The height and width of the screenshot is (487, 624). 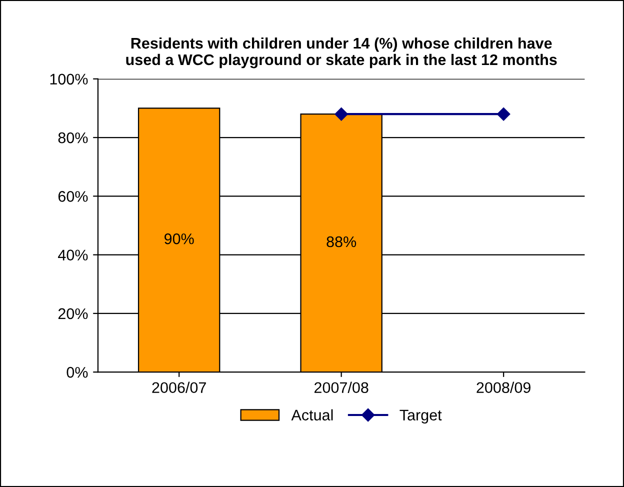 I want to click on y-tick-label: 60%, so click(x=73, y=196).